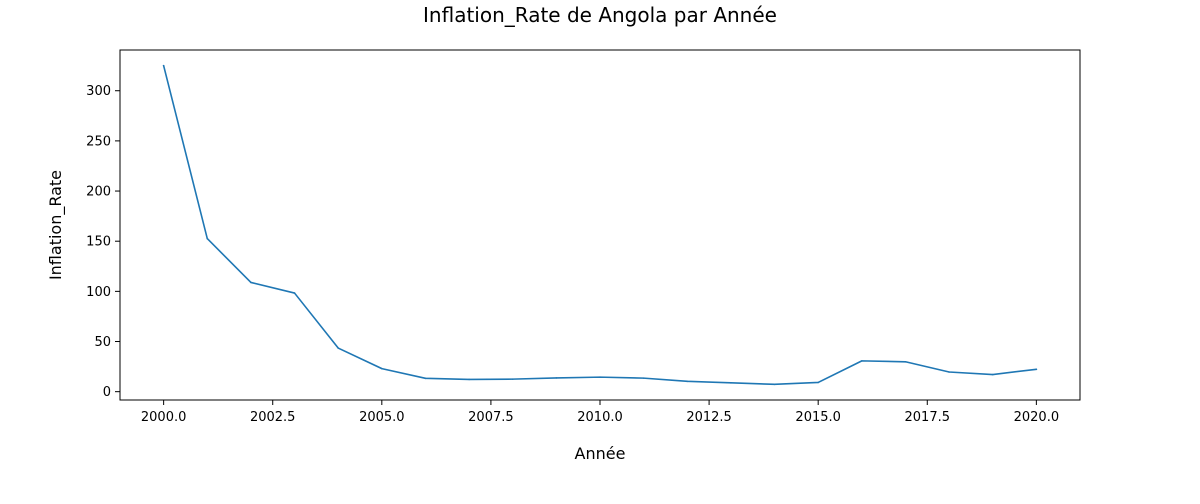 This screenshot has height=504, width=1200. Describe the element at coordinates (164, 417) in the screenshot. I see `x-tick-label: 2000.0` at that location.